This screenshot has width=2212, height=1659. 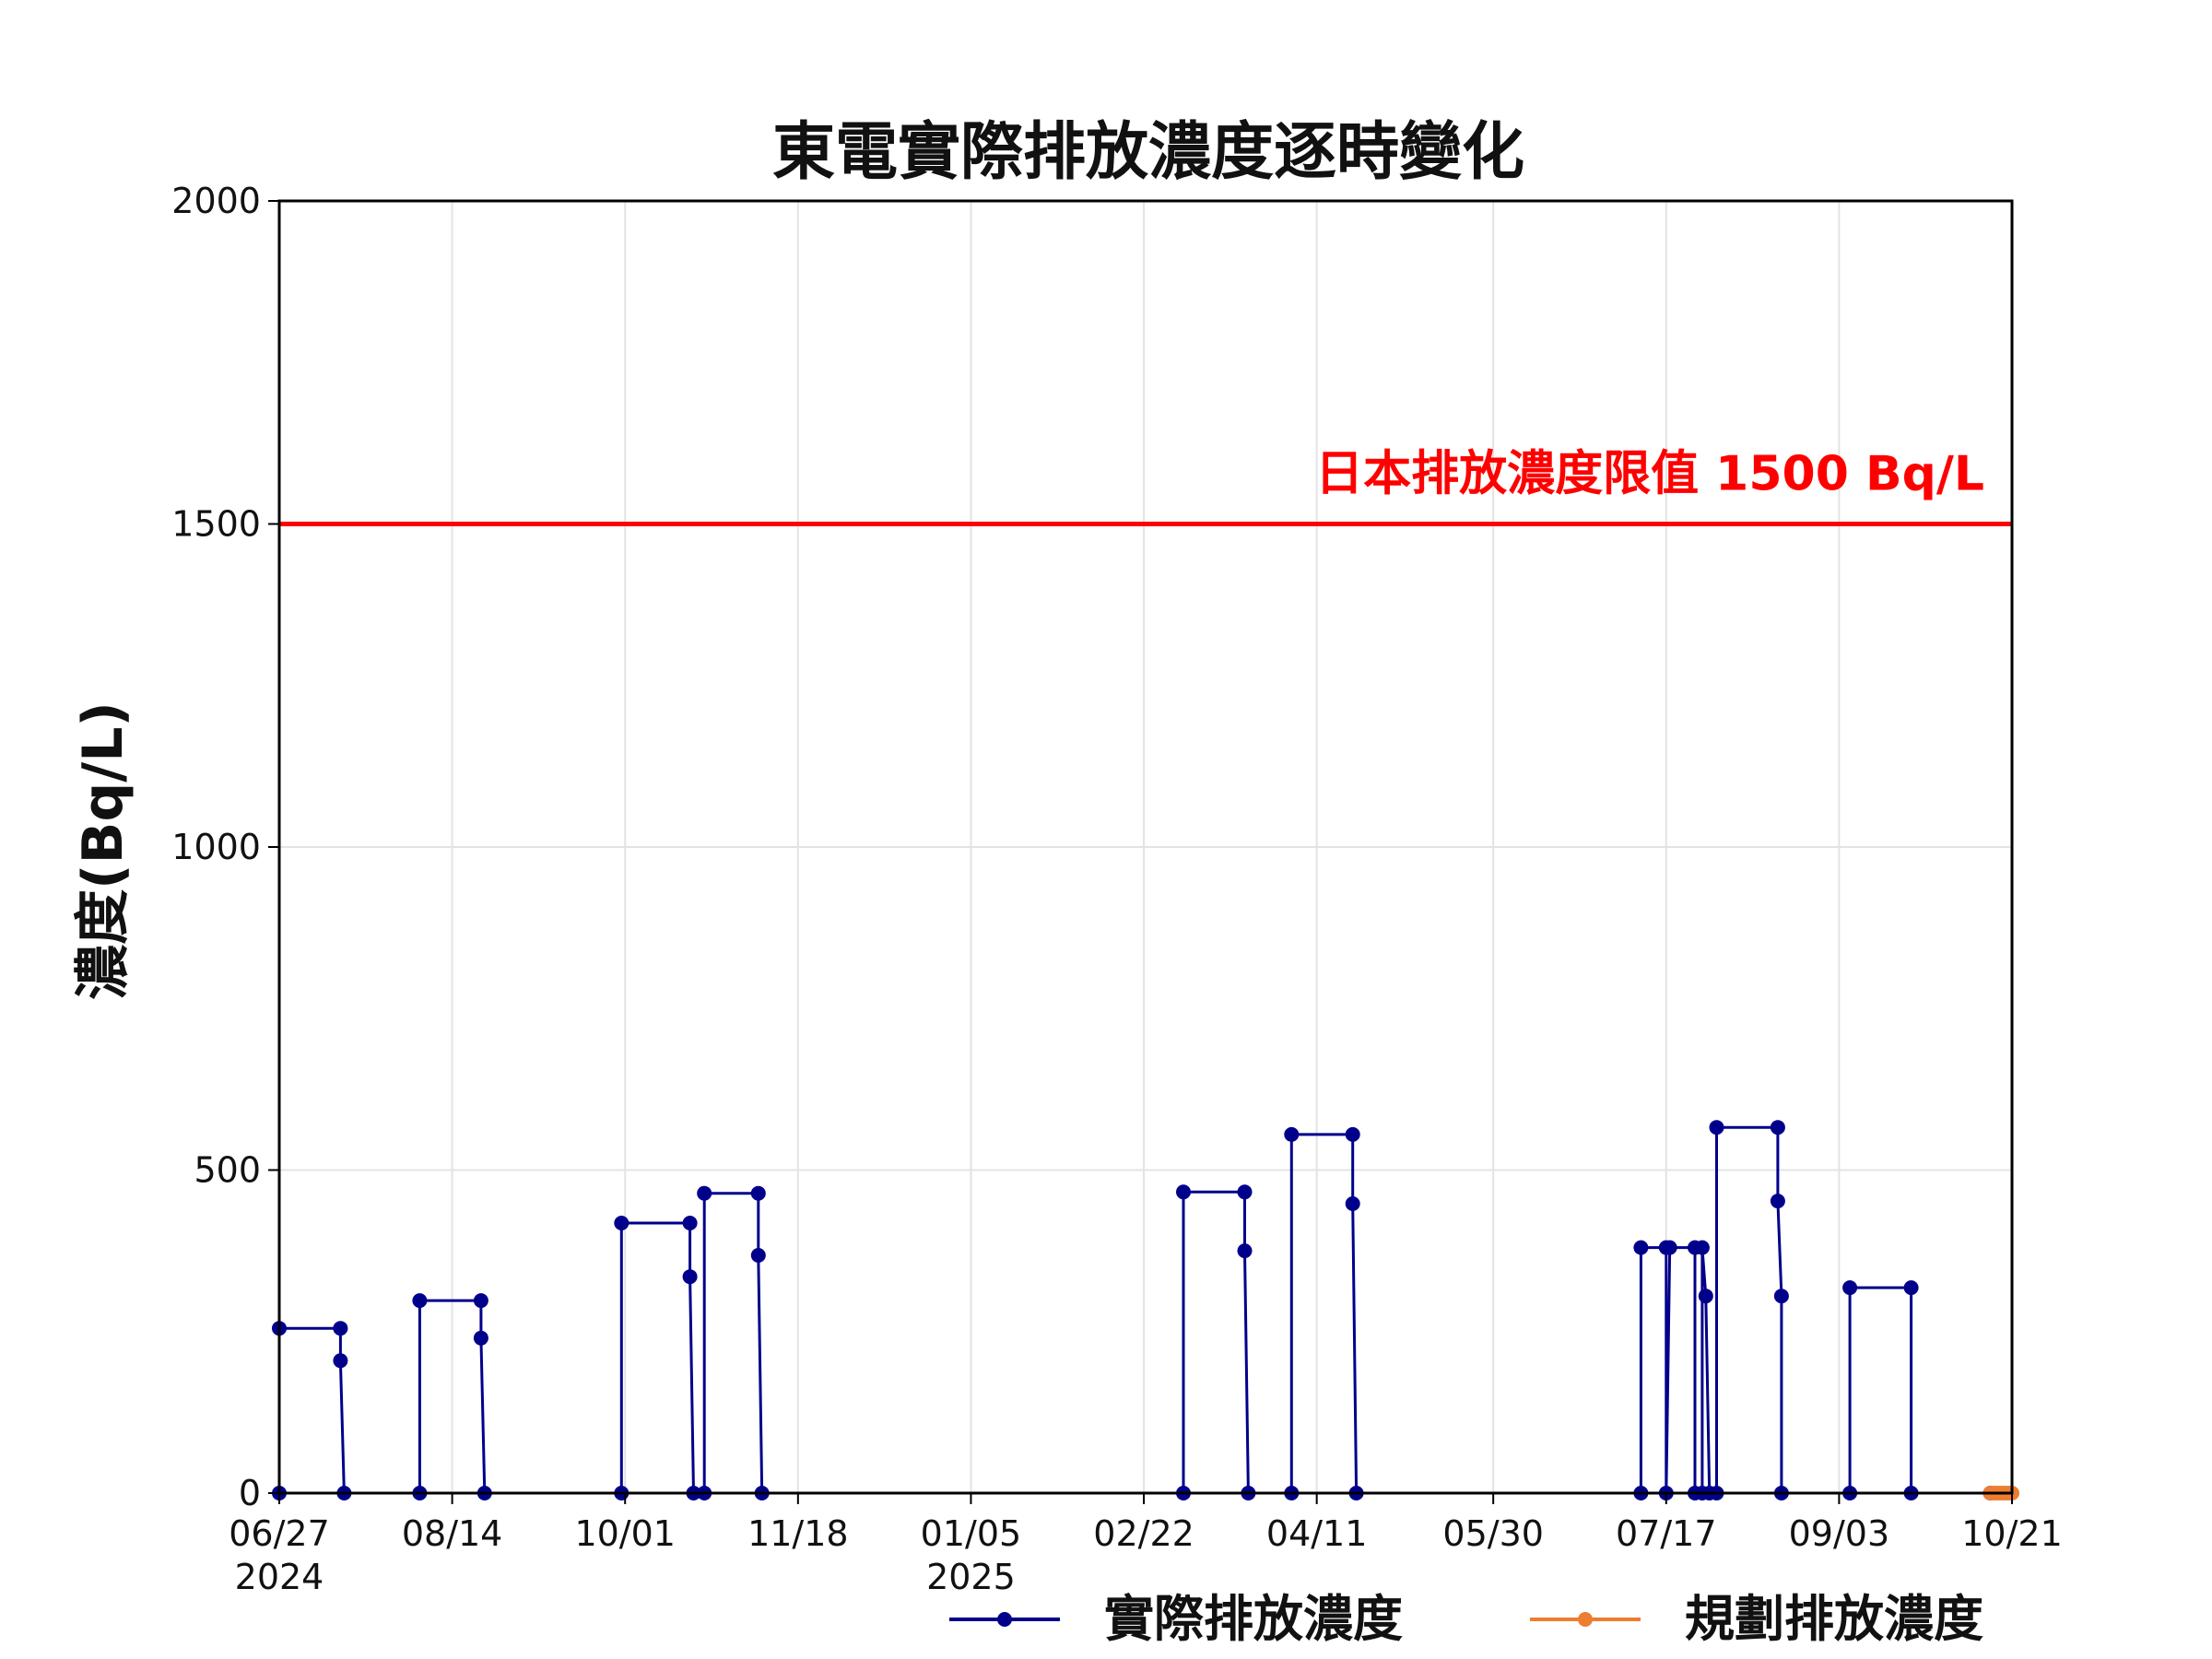 I want to click on x-tick-year-label: 2024, so click(x=279, y=1577).